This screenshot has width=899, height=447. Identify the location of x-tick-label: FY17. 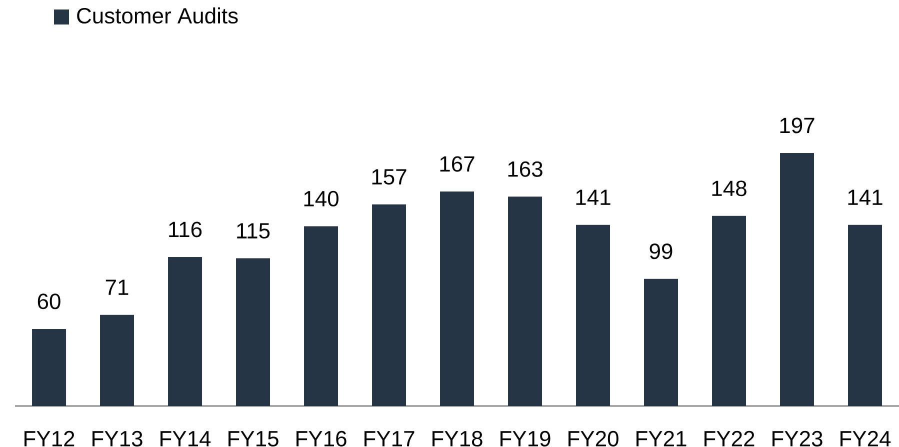
(389, 438).